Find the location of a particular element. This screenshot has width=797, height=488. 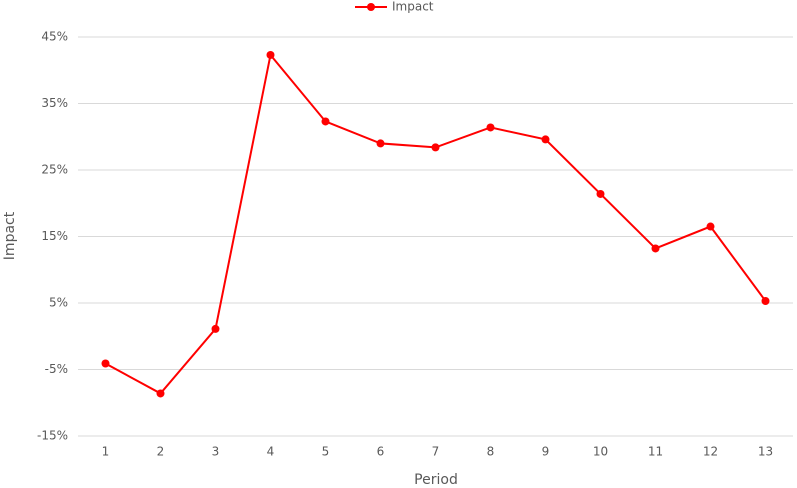

x-tick-label: 2 is located at coordinates (161, 452).